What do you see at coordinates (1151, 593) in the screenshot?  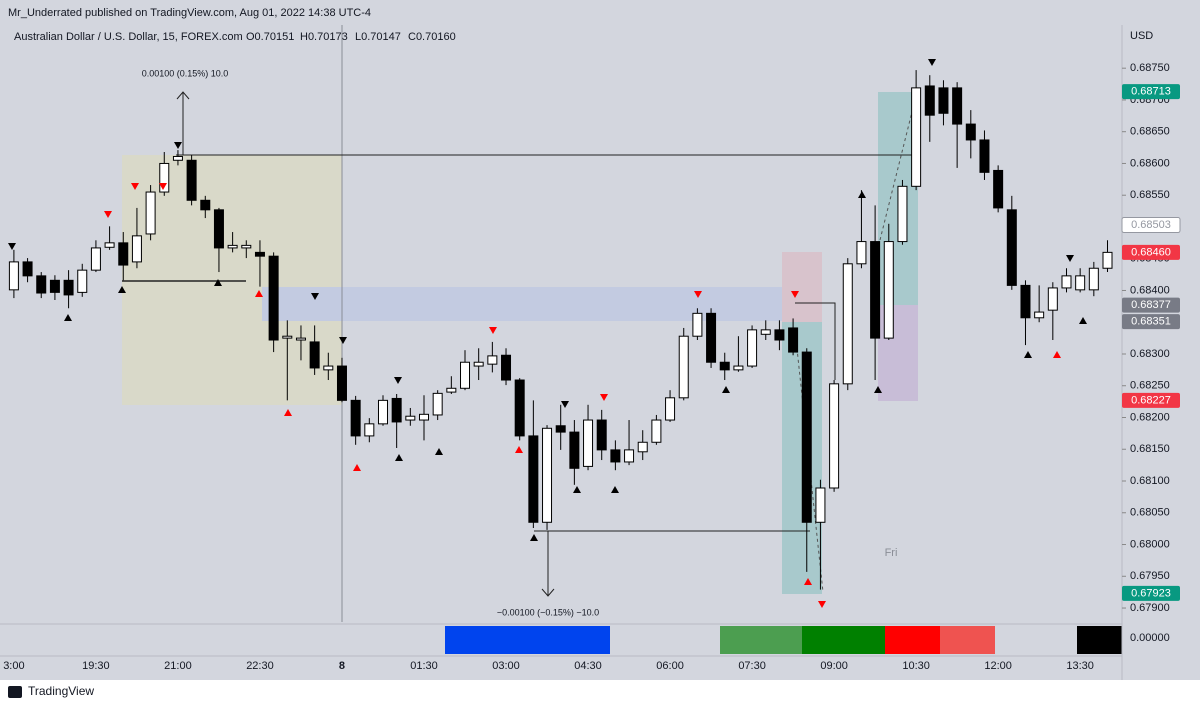 I see `price-badge-label: 0.67923` at bounding box center [1151, 593].